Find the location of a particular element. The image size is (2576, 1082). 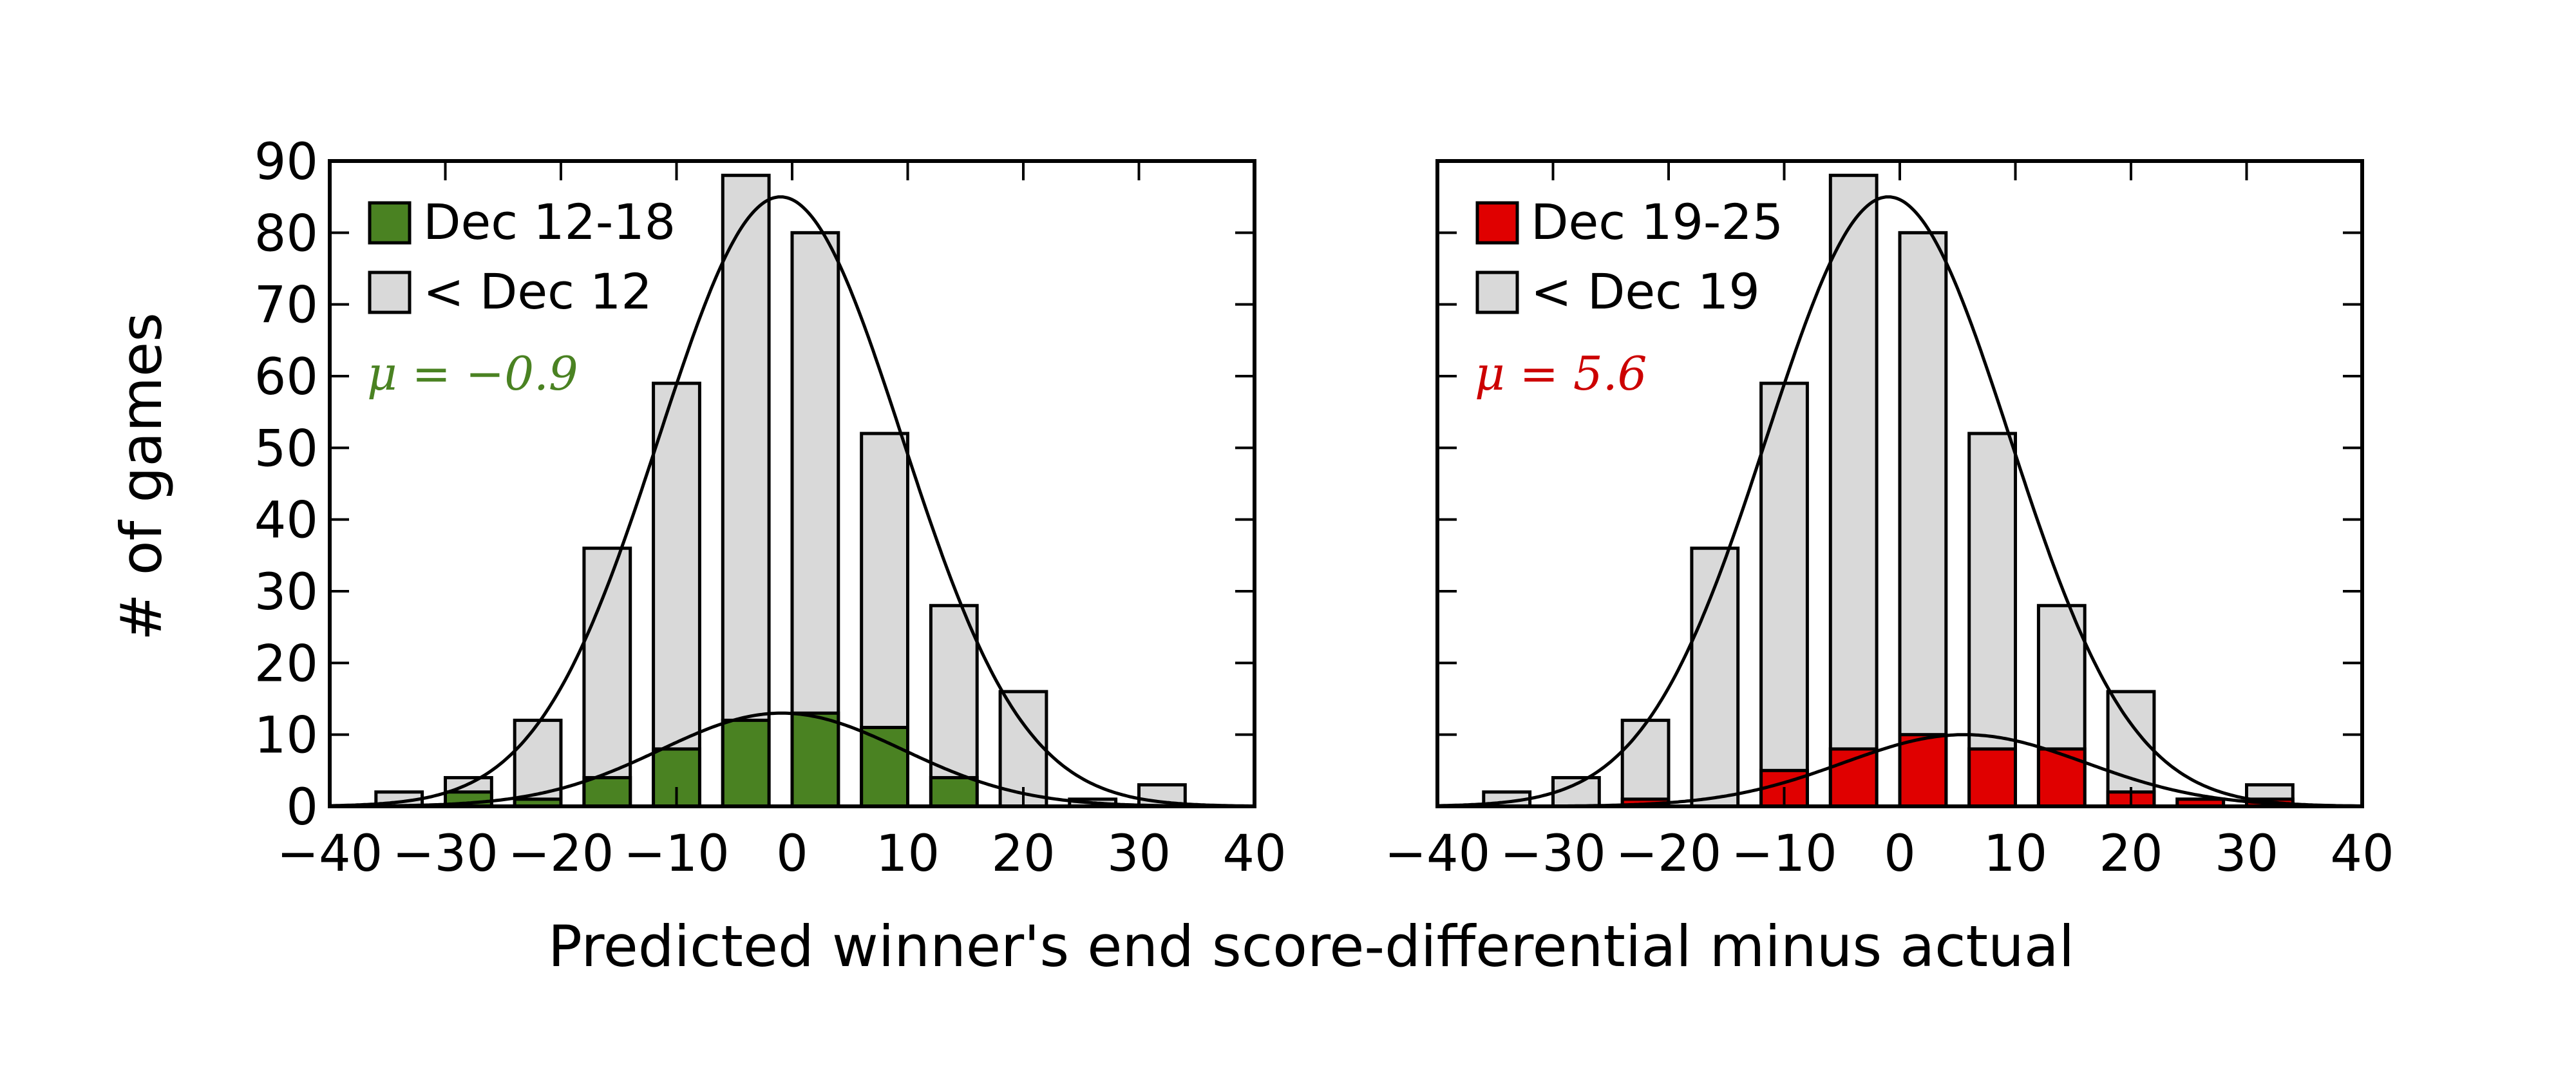

legend: Dec 12-18 < Dec 12 is located at coordinates (522, 256).